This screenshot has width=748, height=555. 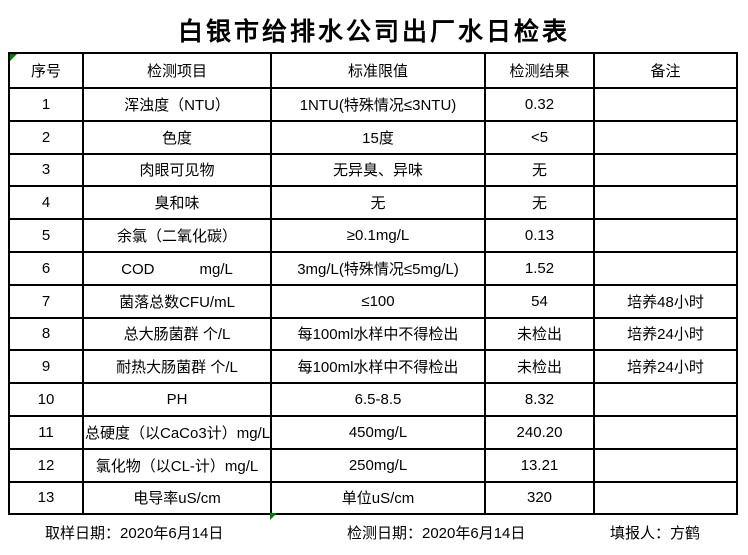 What do you see at coordinates (177, 367) in the screenshot?
I see `item-cell: 耐热大肠菌群 个/L` at bounding box center [177, 367].